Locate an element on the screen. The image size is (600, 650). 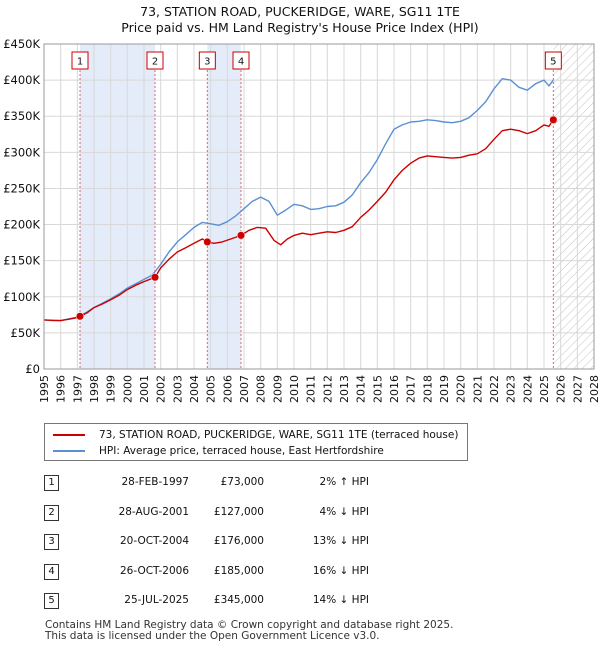
marker-label-1: 1 is located at coordinates (80, 62).